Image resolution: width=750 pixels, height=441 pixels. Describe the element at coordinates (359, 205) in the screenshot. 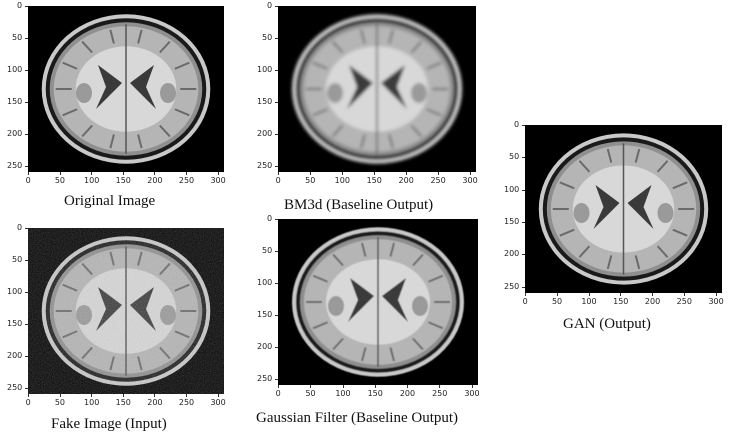

I see `caption-bm3d: BM3d (Baseline Output)` at that location.